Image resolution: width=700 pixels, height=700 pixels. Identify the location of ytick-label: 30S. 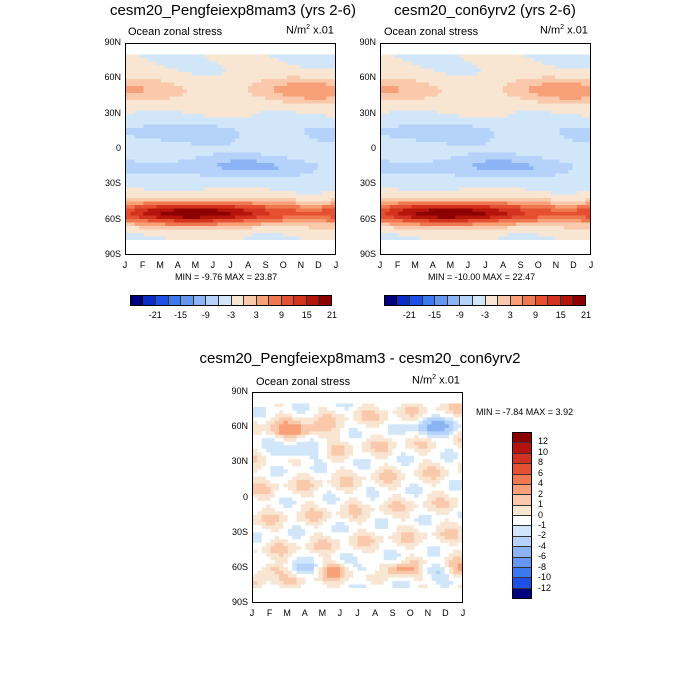
(112, 183).